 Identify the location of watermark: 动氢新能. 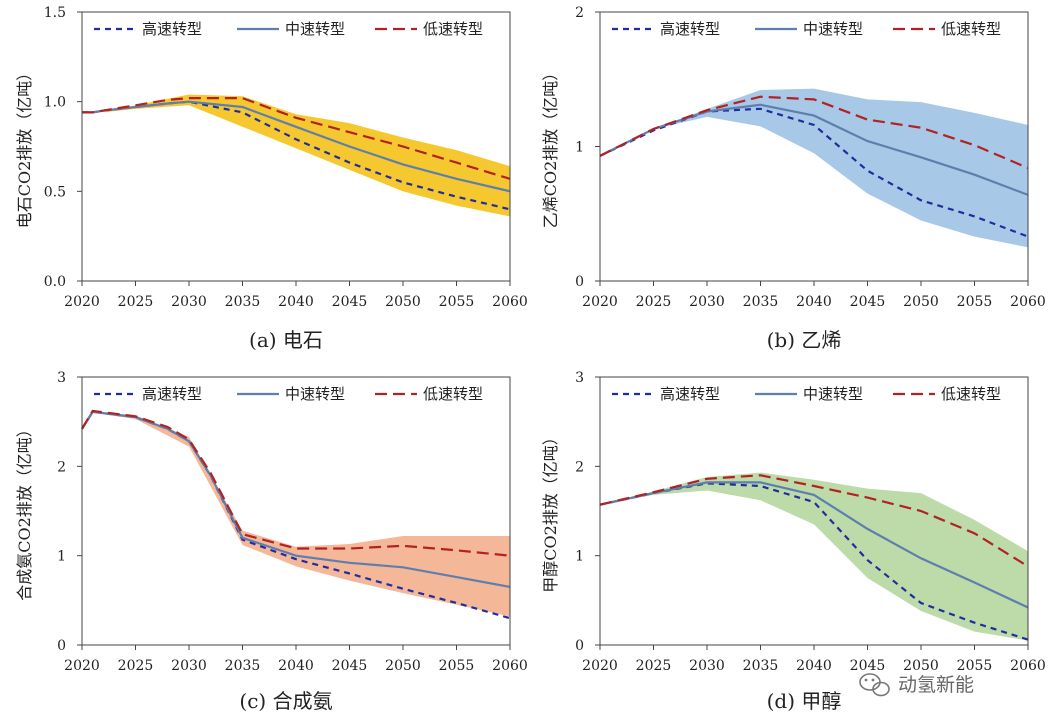
(916, 685).